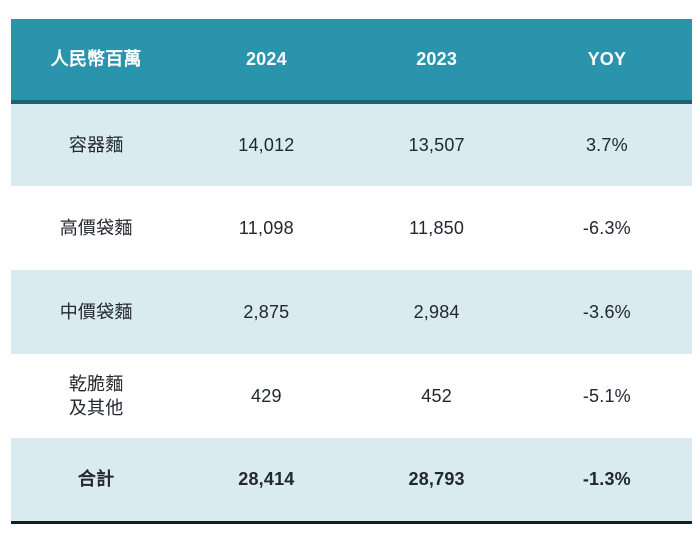 The image size is (700, 545). I want to click on value-2023: 452, so click(436, 396).